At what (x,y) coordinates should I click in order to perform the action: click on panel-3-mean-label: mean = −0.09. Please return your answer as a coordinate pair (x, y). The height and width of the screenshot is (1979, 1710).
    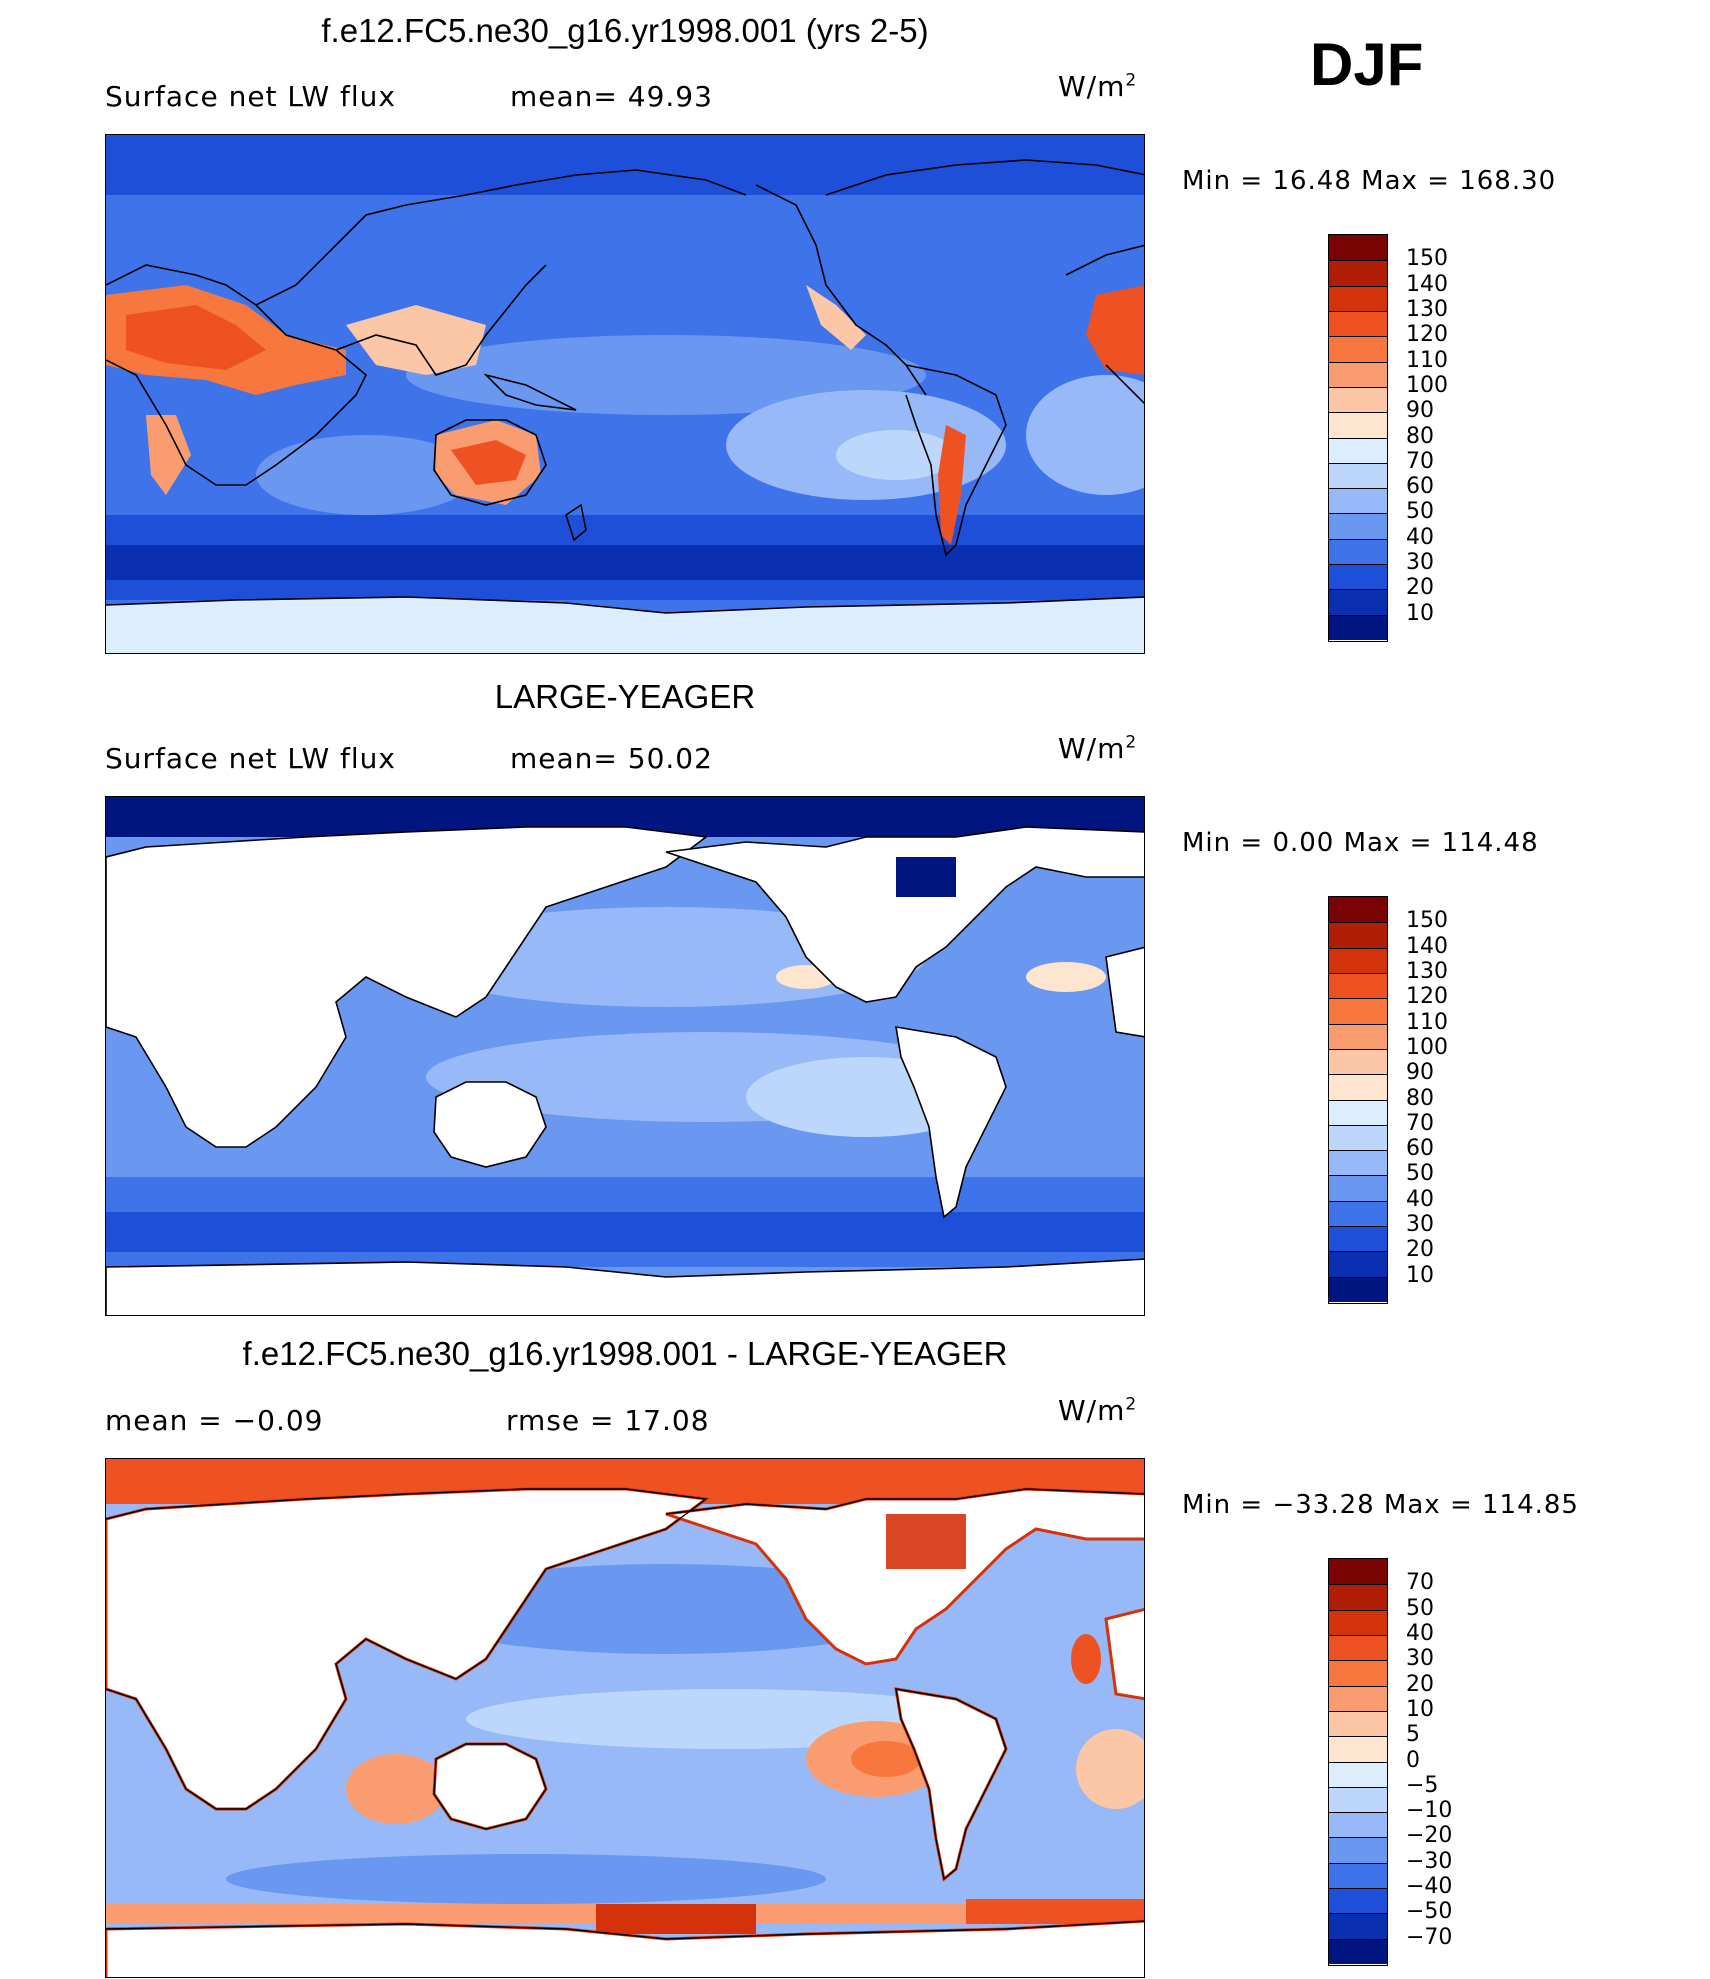
    Looking at the image, I should click on (214, 1420).